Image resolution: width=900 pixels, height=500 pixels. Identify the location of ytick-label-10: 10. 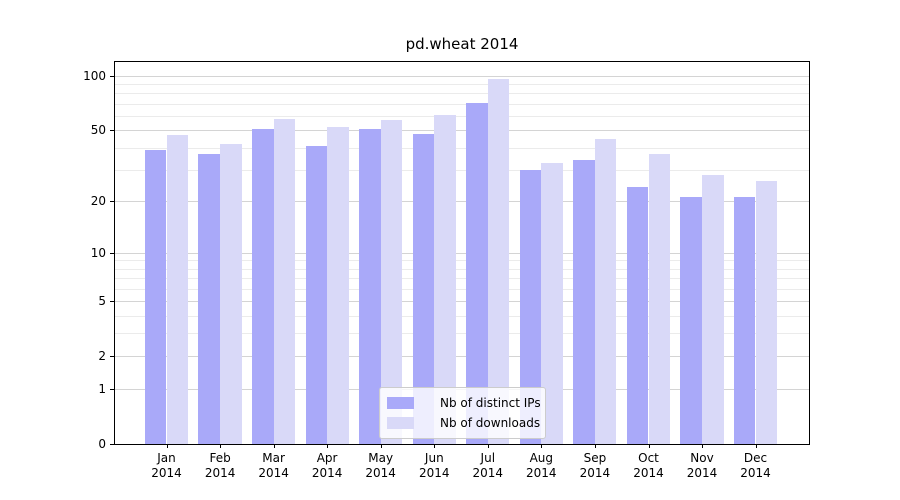
(98, 252).